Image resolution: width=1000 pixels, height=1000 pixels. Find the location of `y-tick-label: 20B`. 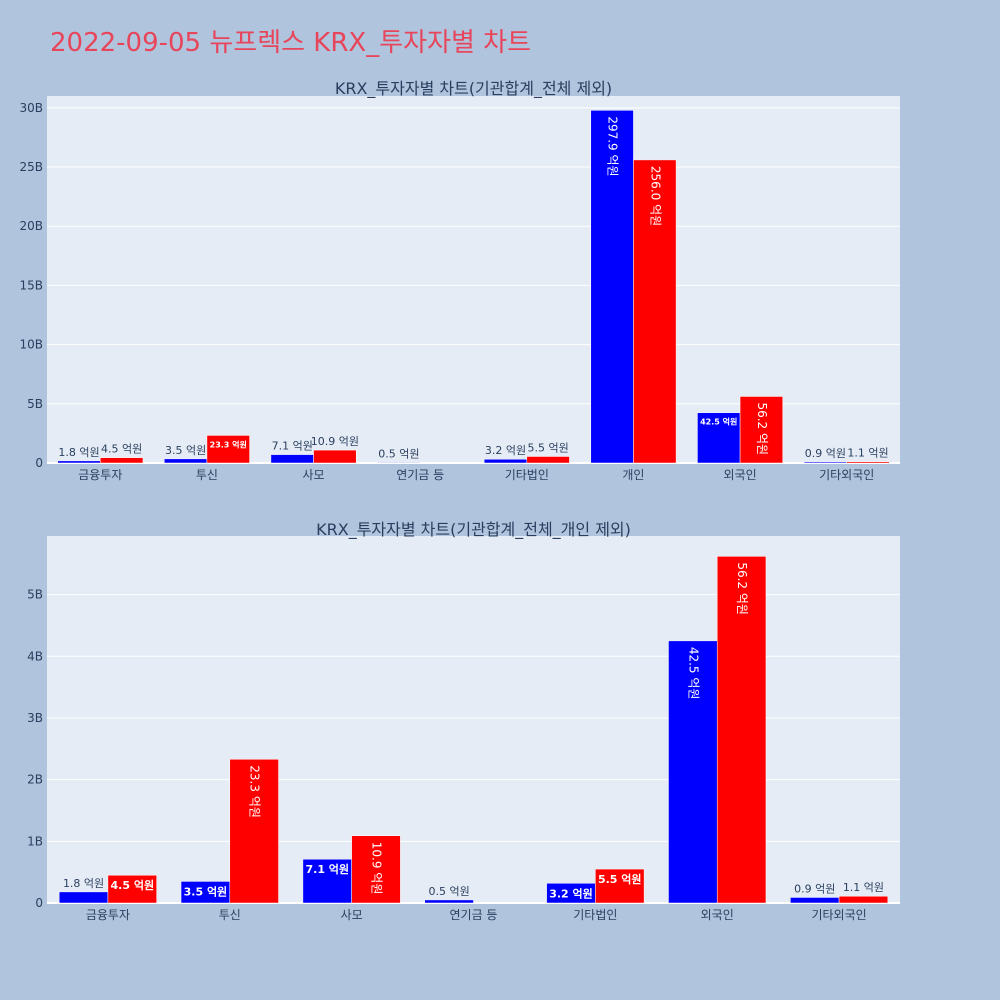

y-tick-label: 20B is located at coordinates (31, 226).